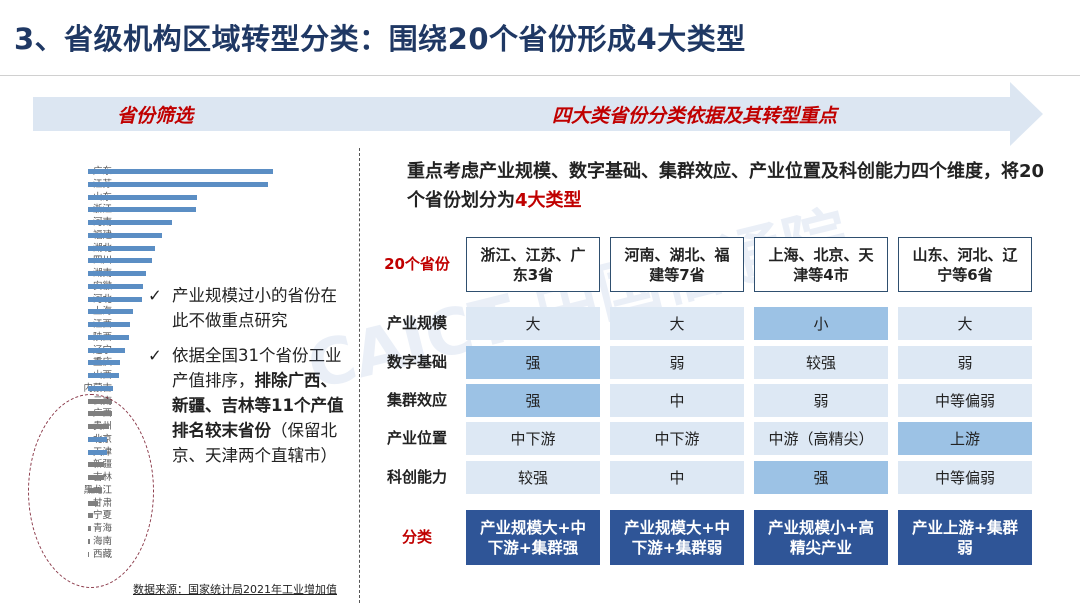  What do you see at coordinates (416, 537) in the screenshot?
I see `row-label: 分类` at bounding box center [416, 537].